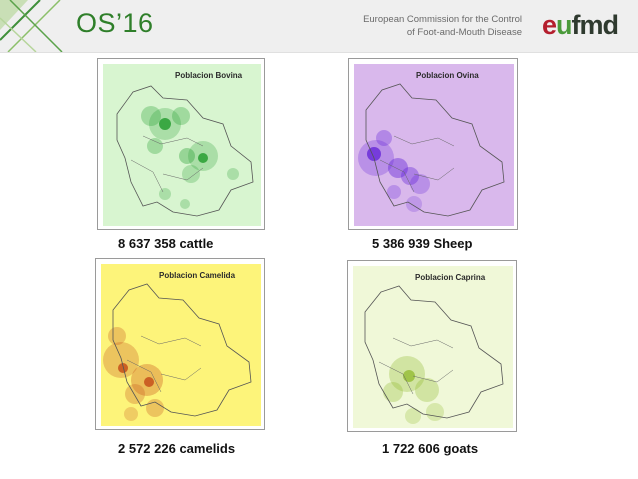 This screenshot has height=479, width=638. I want to click on bovina-density-map: Poblacion Bovina, so click(182, 145).